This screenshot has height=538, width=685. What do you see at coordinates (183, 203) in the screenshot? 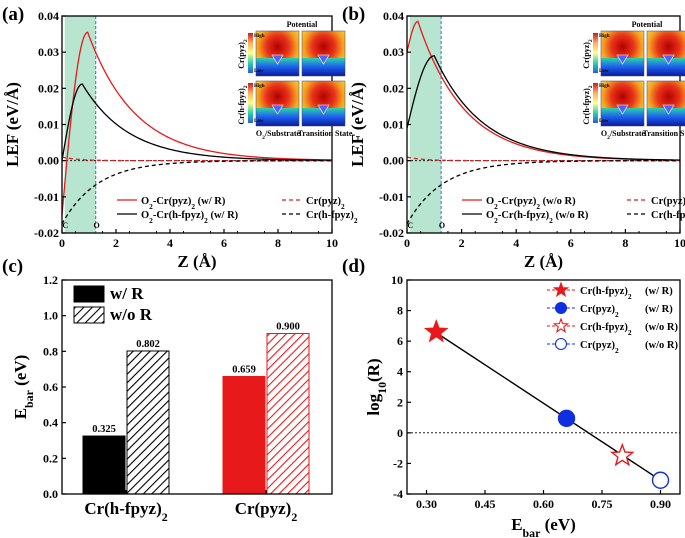
I see `legend-entry-0: O2-Cr(pyz)2 (w/ R)` at bounding box center [183, 203].